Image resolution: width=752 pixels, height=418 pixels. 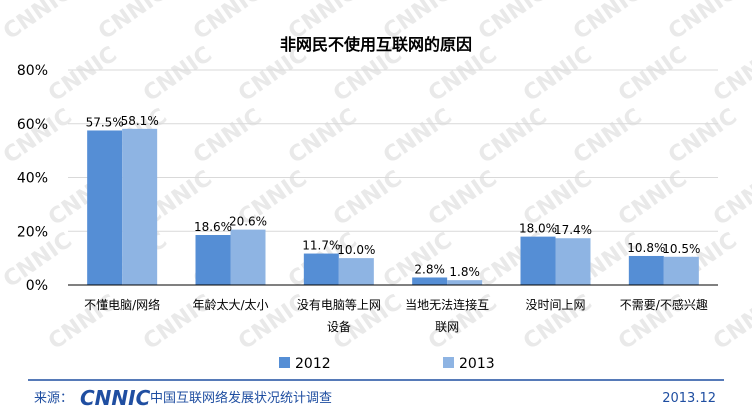 I want to click on category-label: 没时间上网, so click(x=555, y=304).